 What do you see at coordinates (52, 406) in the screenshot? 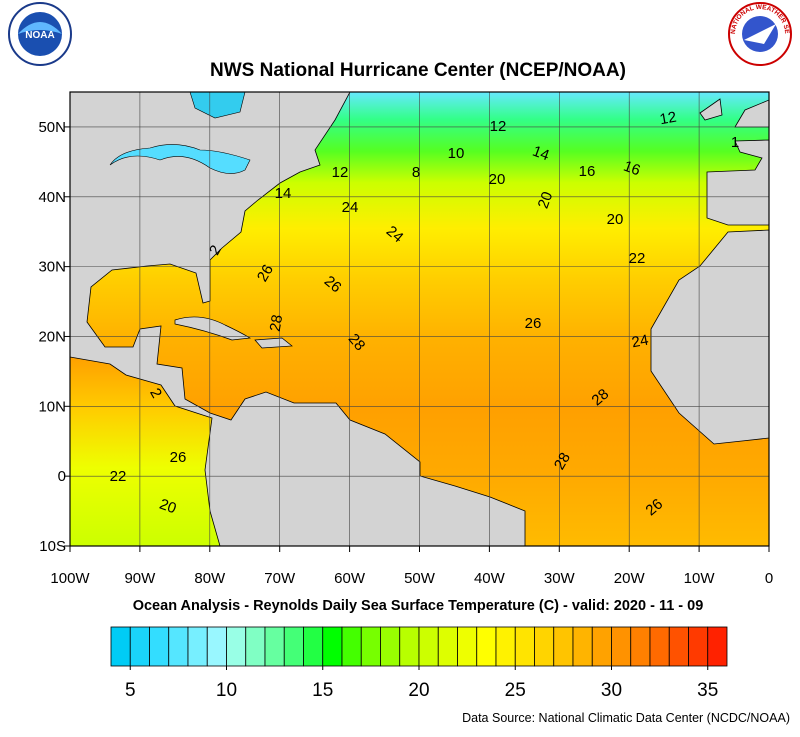
I see `y-tick-label: 10N` at bounding box center [52, 406].